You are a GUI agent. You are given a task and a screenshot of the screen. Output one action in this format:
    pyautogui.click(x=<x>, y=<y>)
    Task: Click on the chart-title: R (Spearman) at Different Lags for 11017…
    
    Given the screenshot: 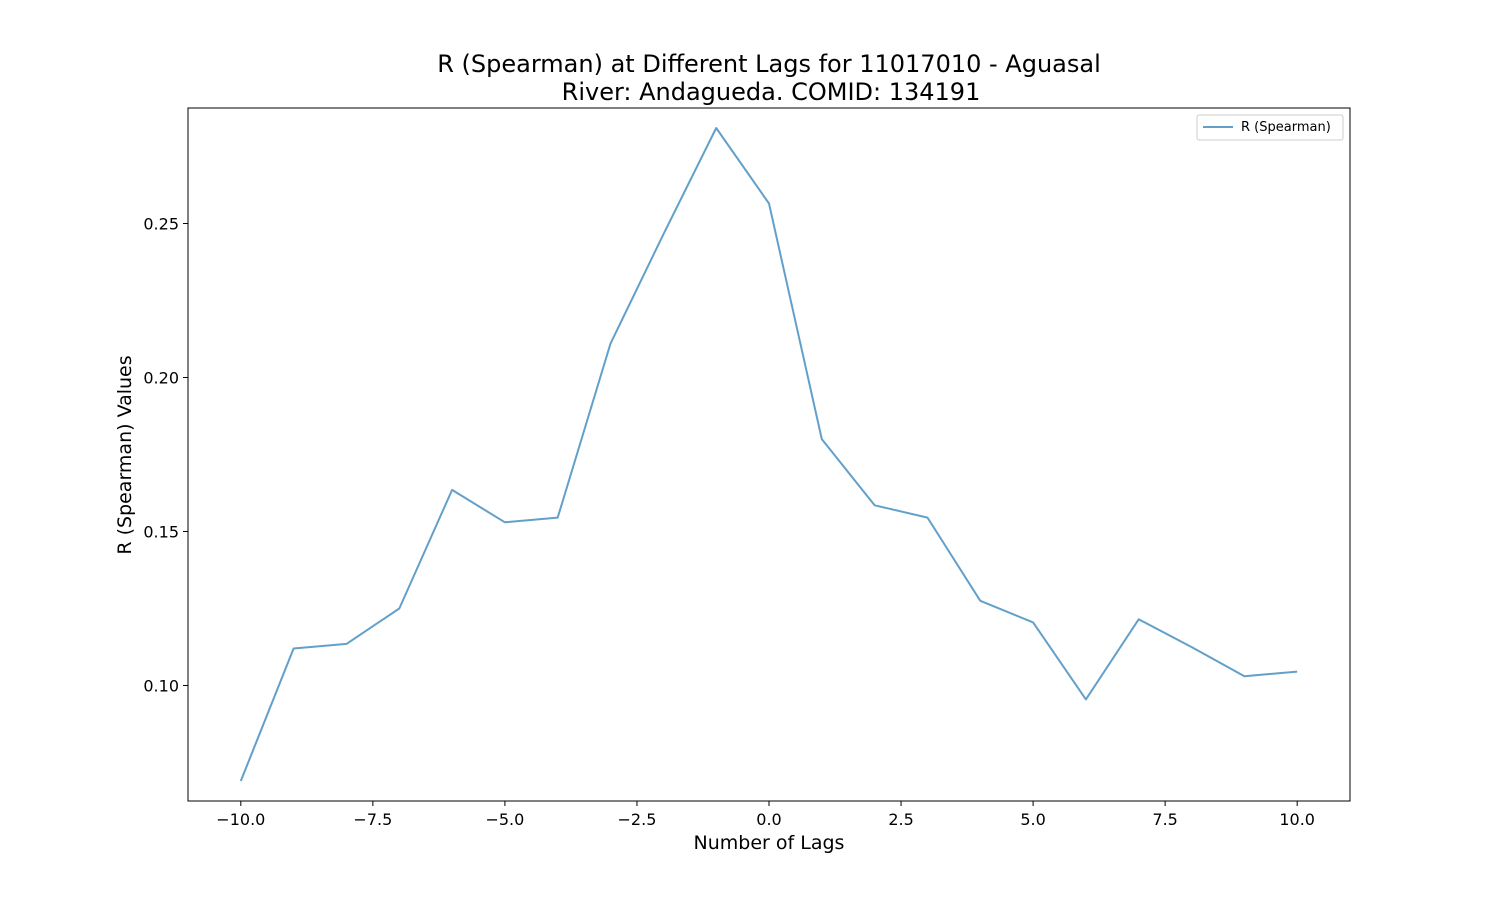 What is the action you would take?
    pyautogui.click(x=769, y=64)
    